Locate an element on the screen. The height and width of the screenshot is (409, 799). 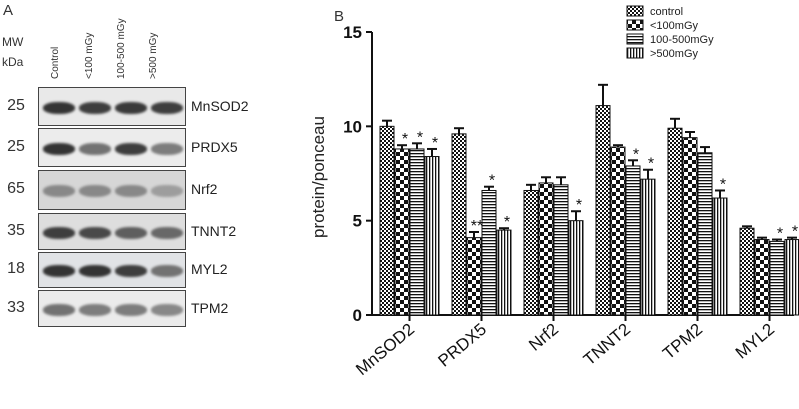
y-tick-label: 10 is located at coordinates (352, 126).